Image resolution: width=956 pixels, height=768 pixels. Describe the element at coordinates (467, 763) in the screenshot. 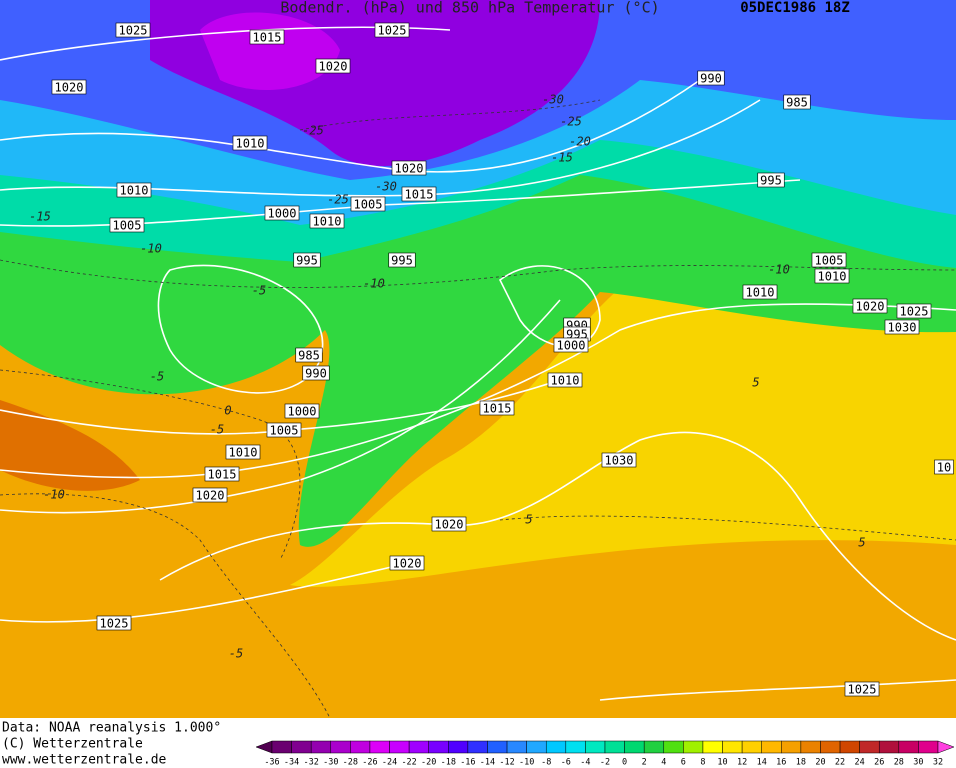

I see `colorbar-label: -16` at that location.